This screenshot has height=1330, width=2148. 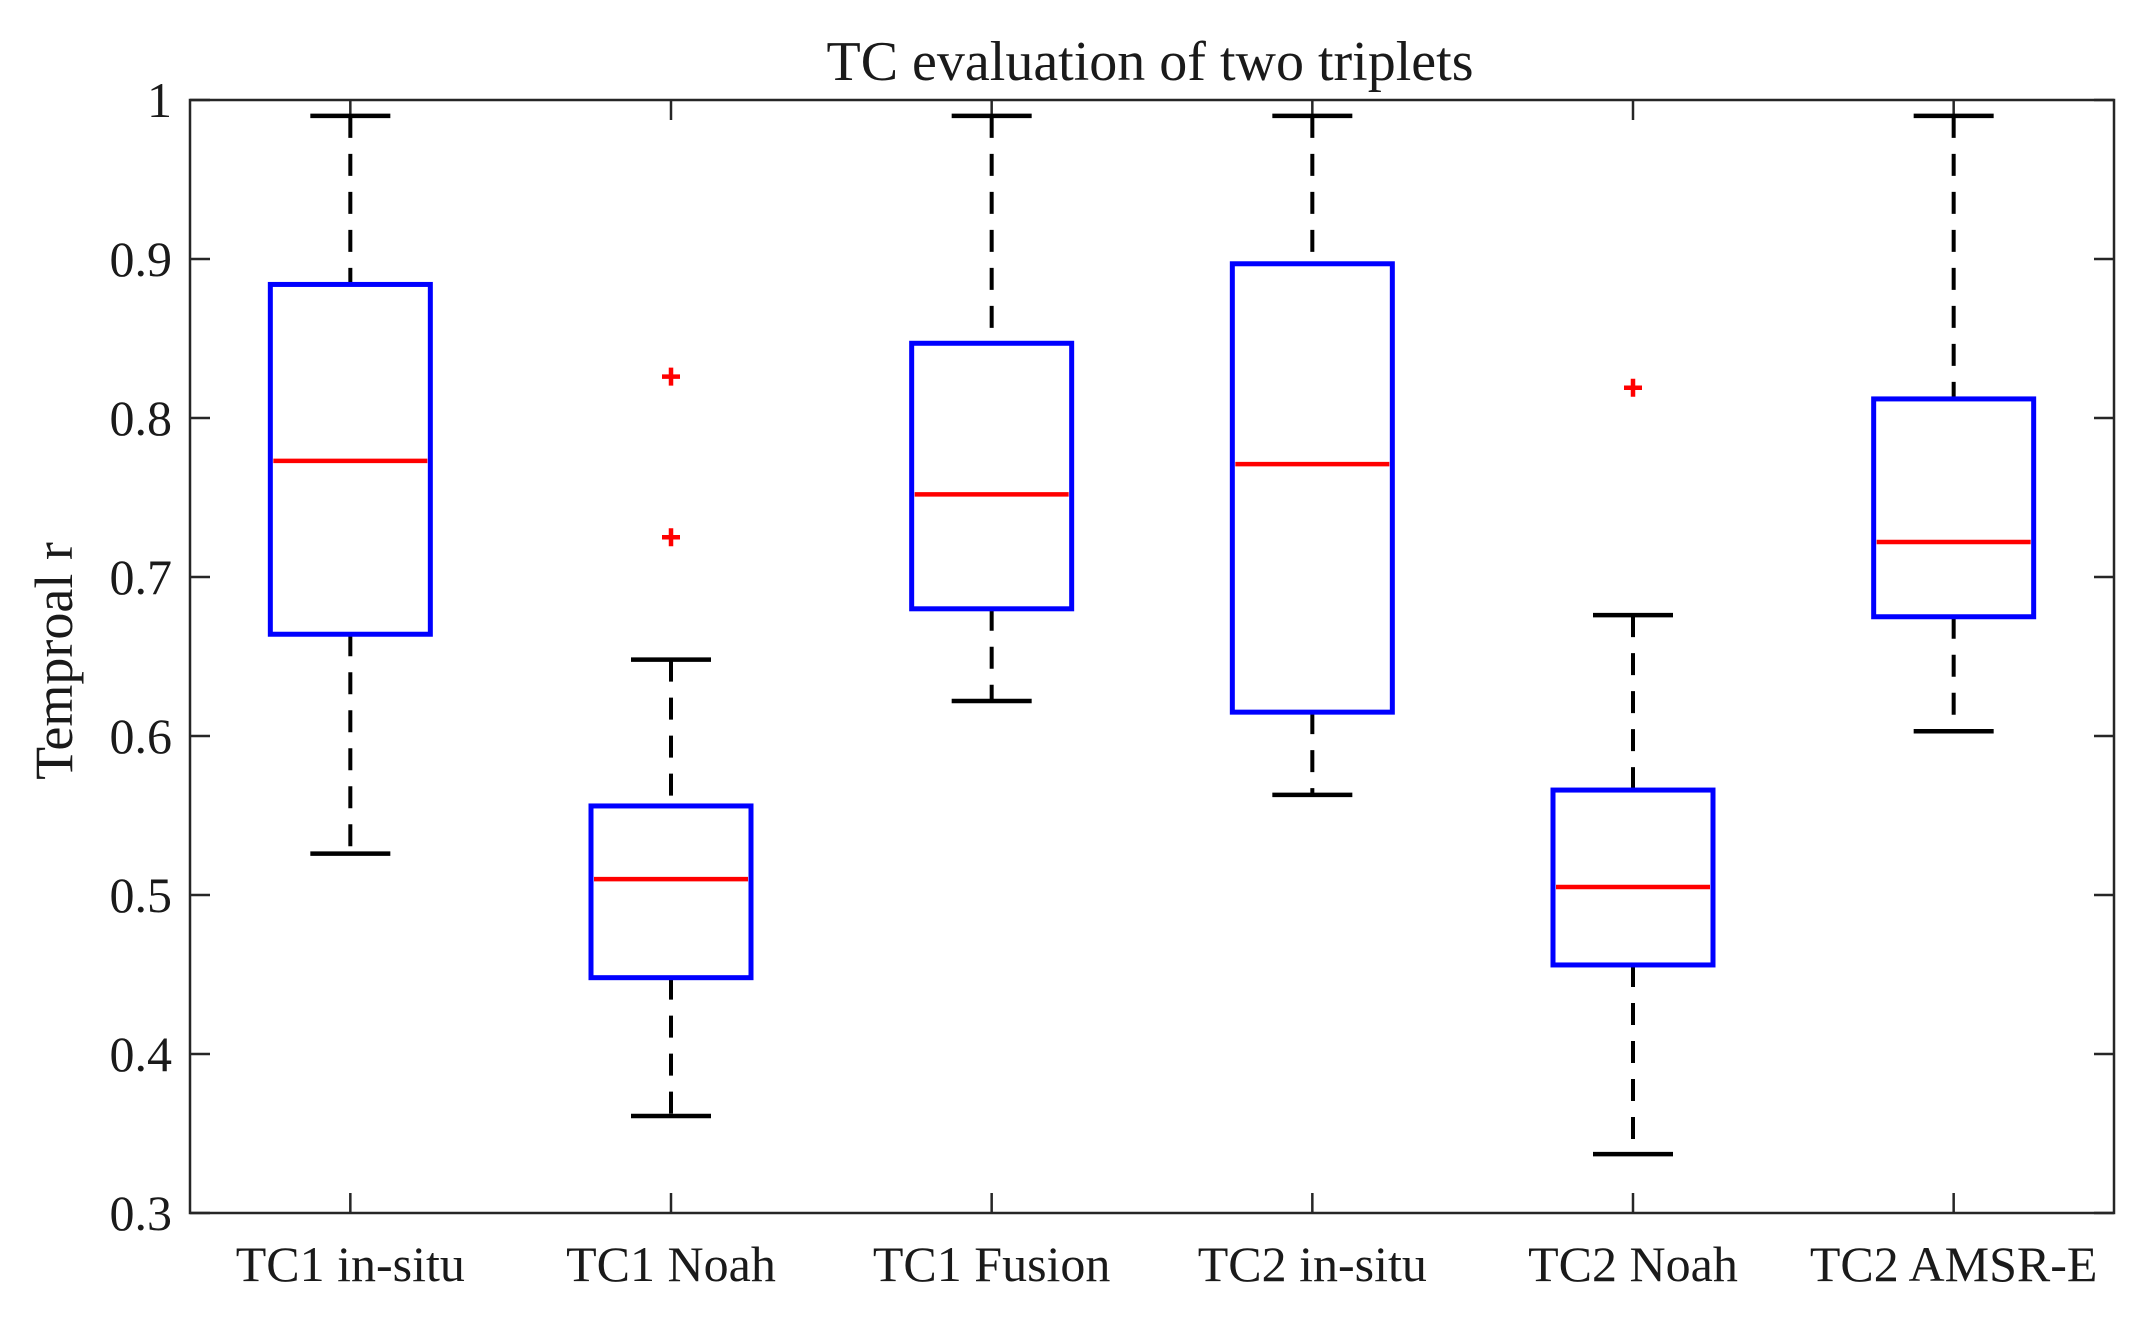 I want to click on x-tick-label: TC2 Noah, so click(x=1633, y=1264).